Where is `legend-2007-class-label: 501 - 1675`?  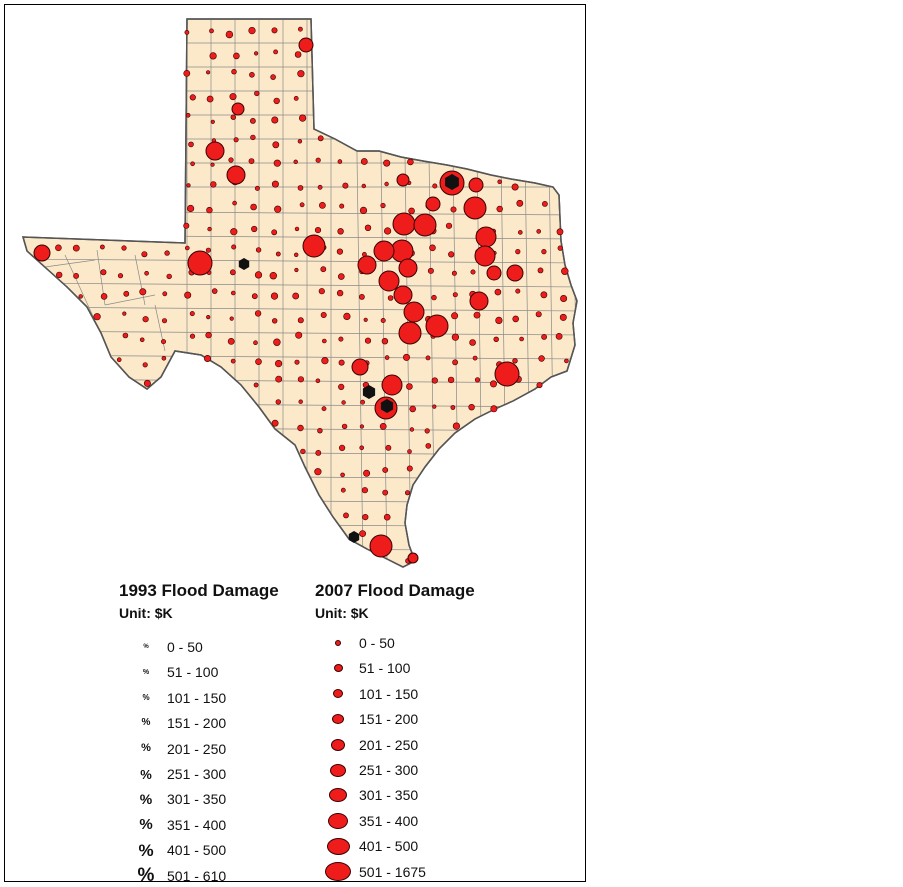
legend-2007-class-label: 501 - 1675 is located at coordinates (392, 871).